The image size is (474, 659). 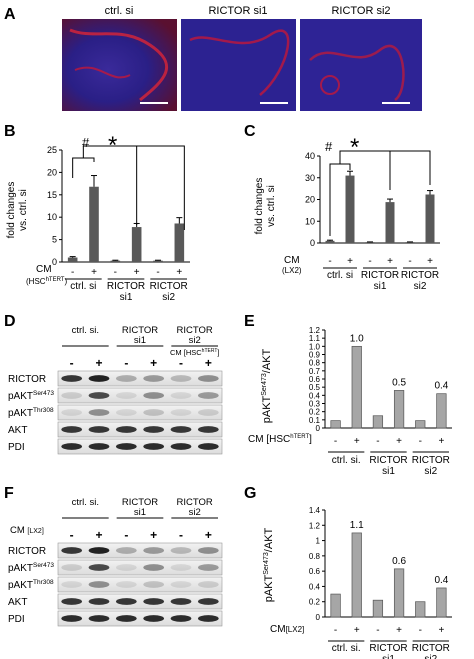 I want to click on panel-b-star: *, so click(x=112, y=145).